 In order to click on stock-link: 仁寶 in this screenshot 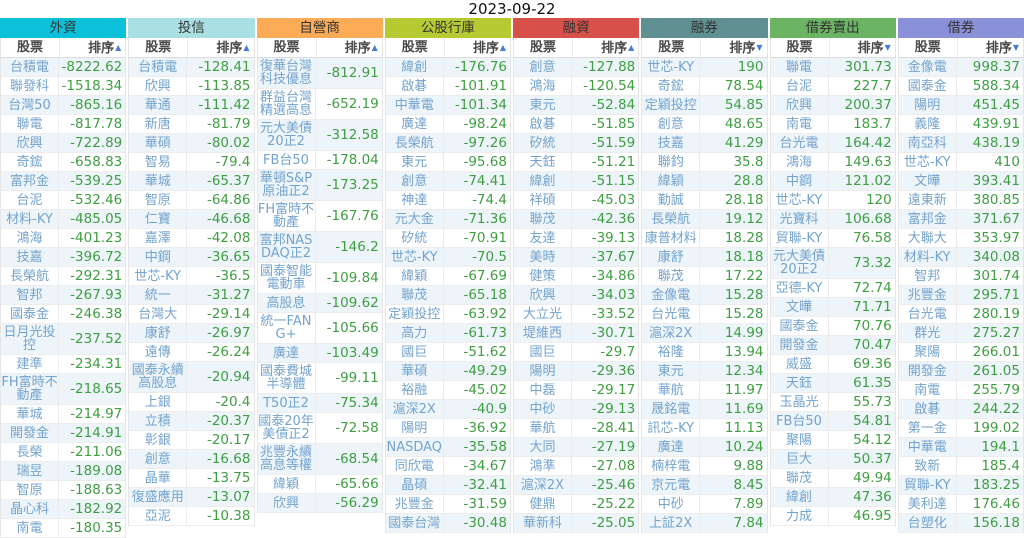, I will do `click(158, 219)`.